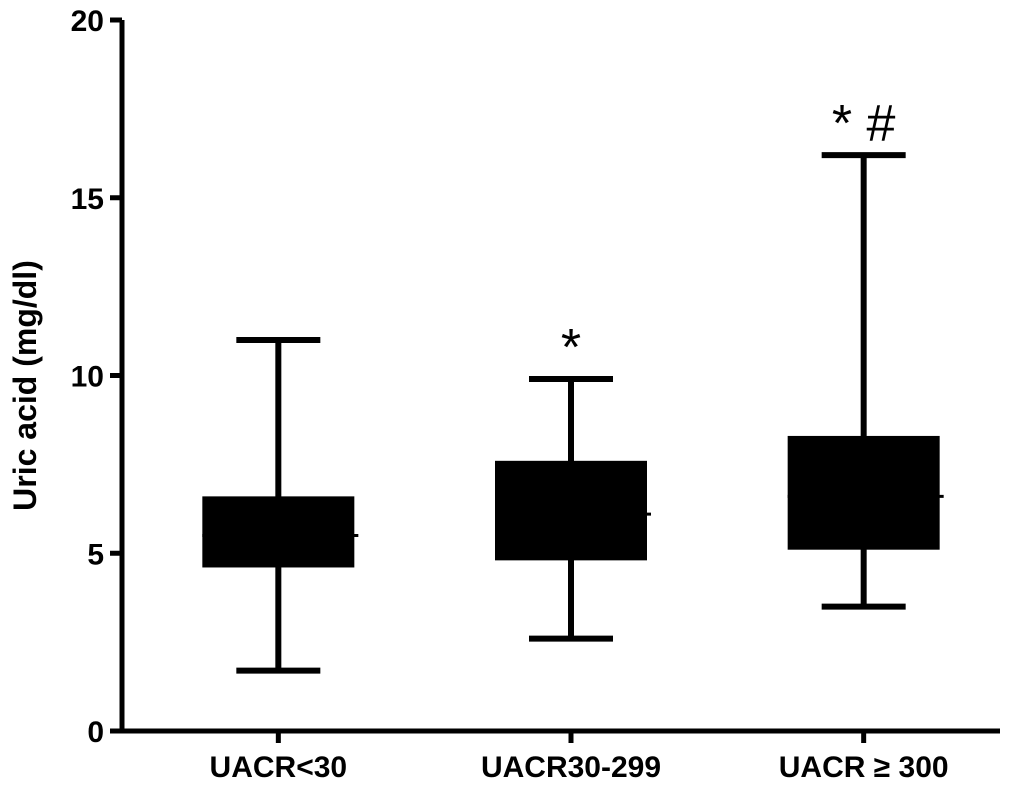 The width and height of the screenshot is (1024, 790). What do you see at coordinates (571, 348) in the screenshot?
I see `significance-marker: *` at bounding box center [571, 348].